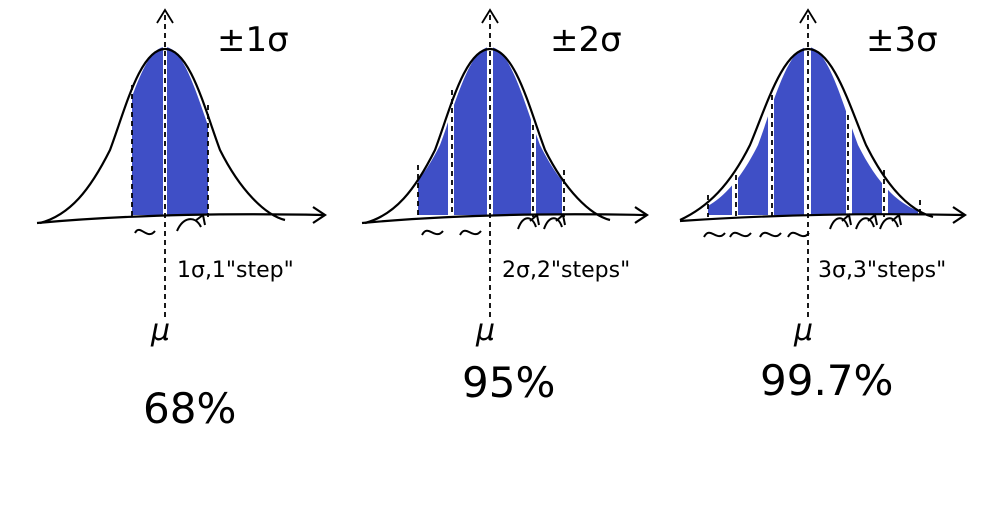  What do you see at coordinates (235, 270) in the screenshot?
I see `step-label: 1σ,1"step"` at bounding box center [235, 270].